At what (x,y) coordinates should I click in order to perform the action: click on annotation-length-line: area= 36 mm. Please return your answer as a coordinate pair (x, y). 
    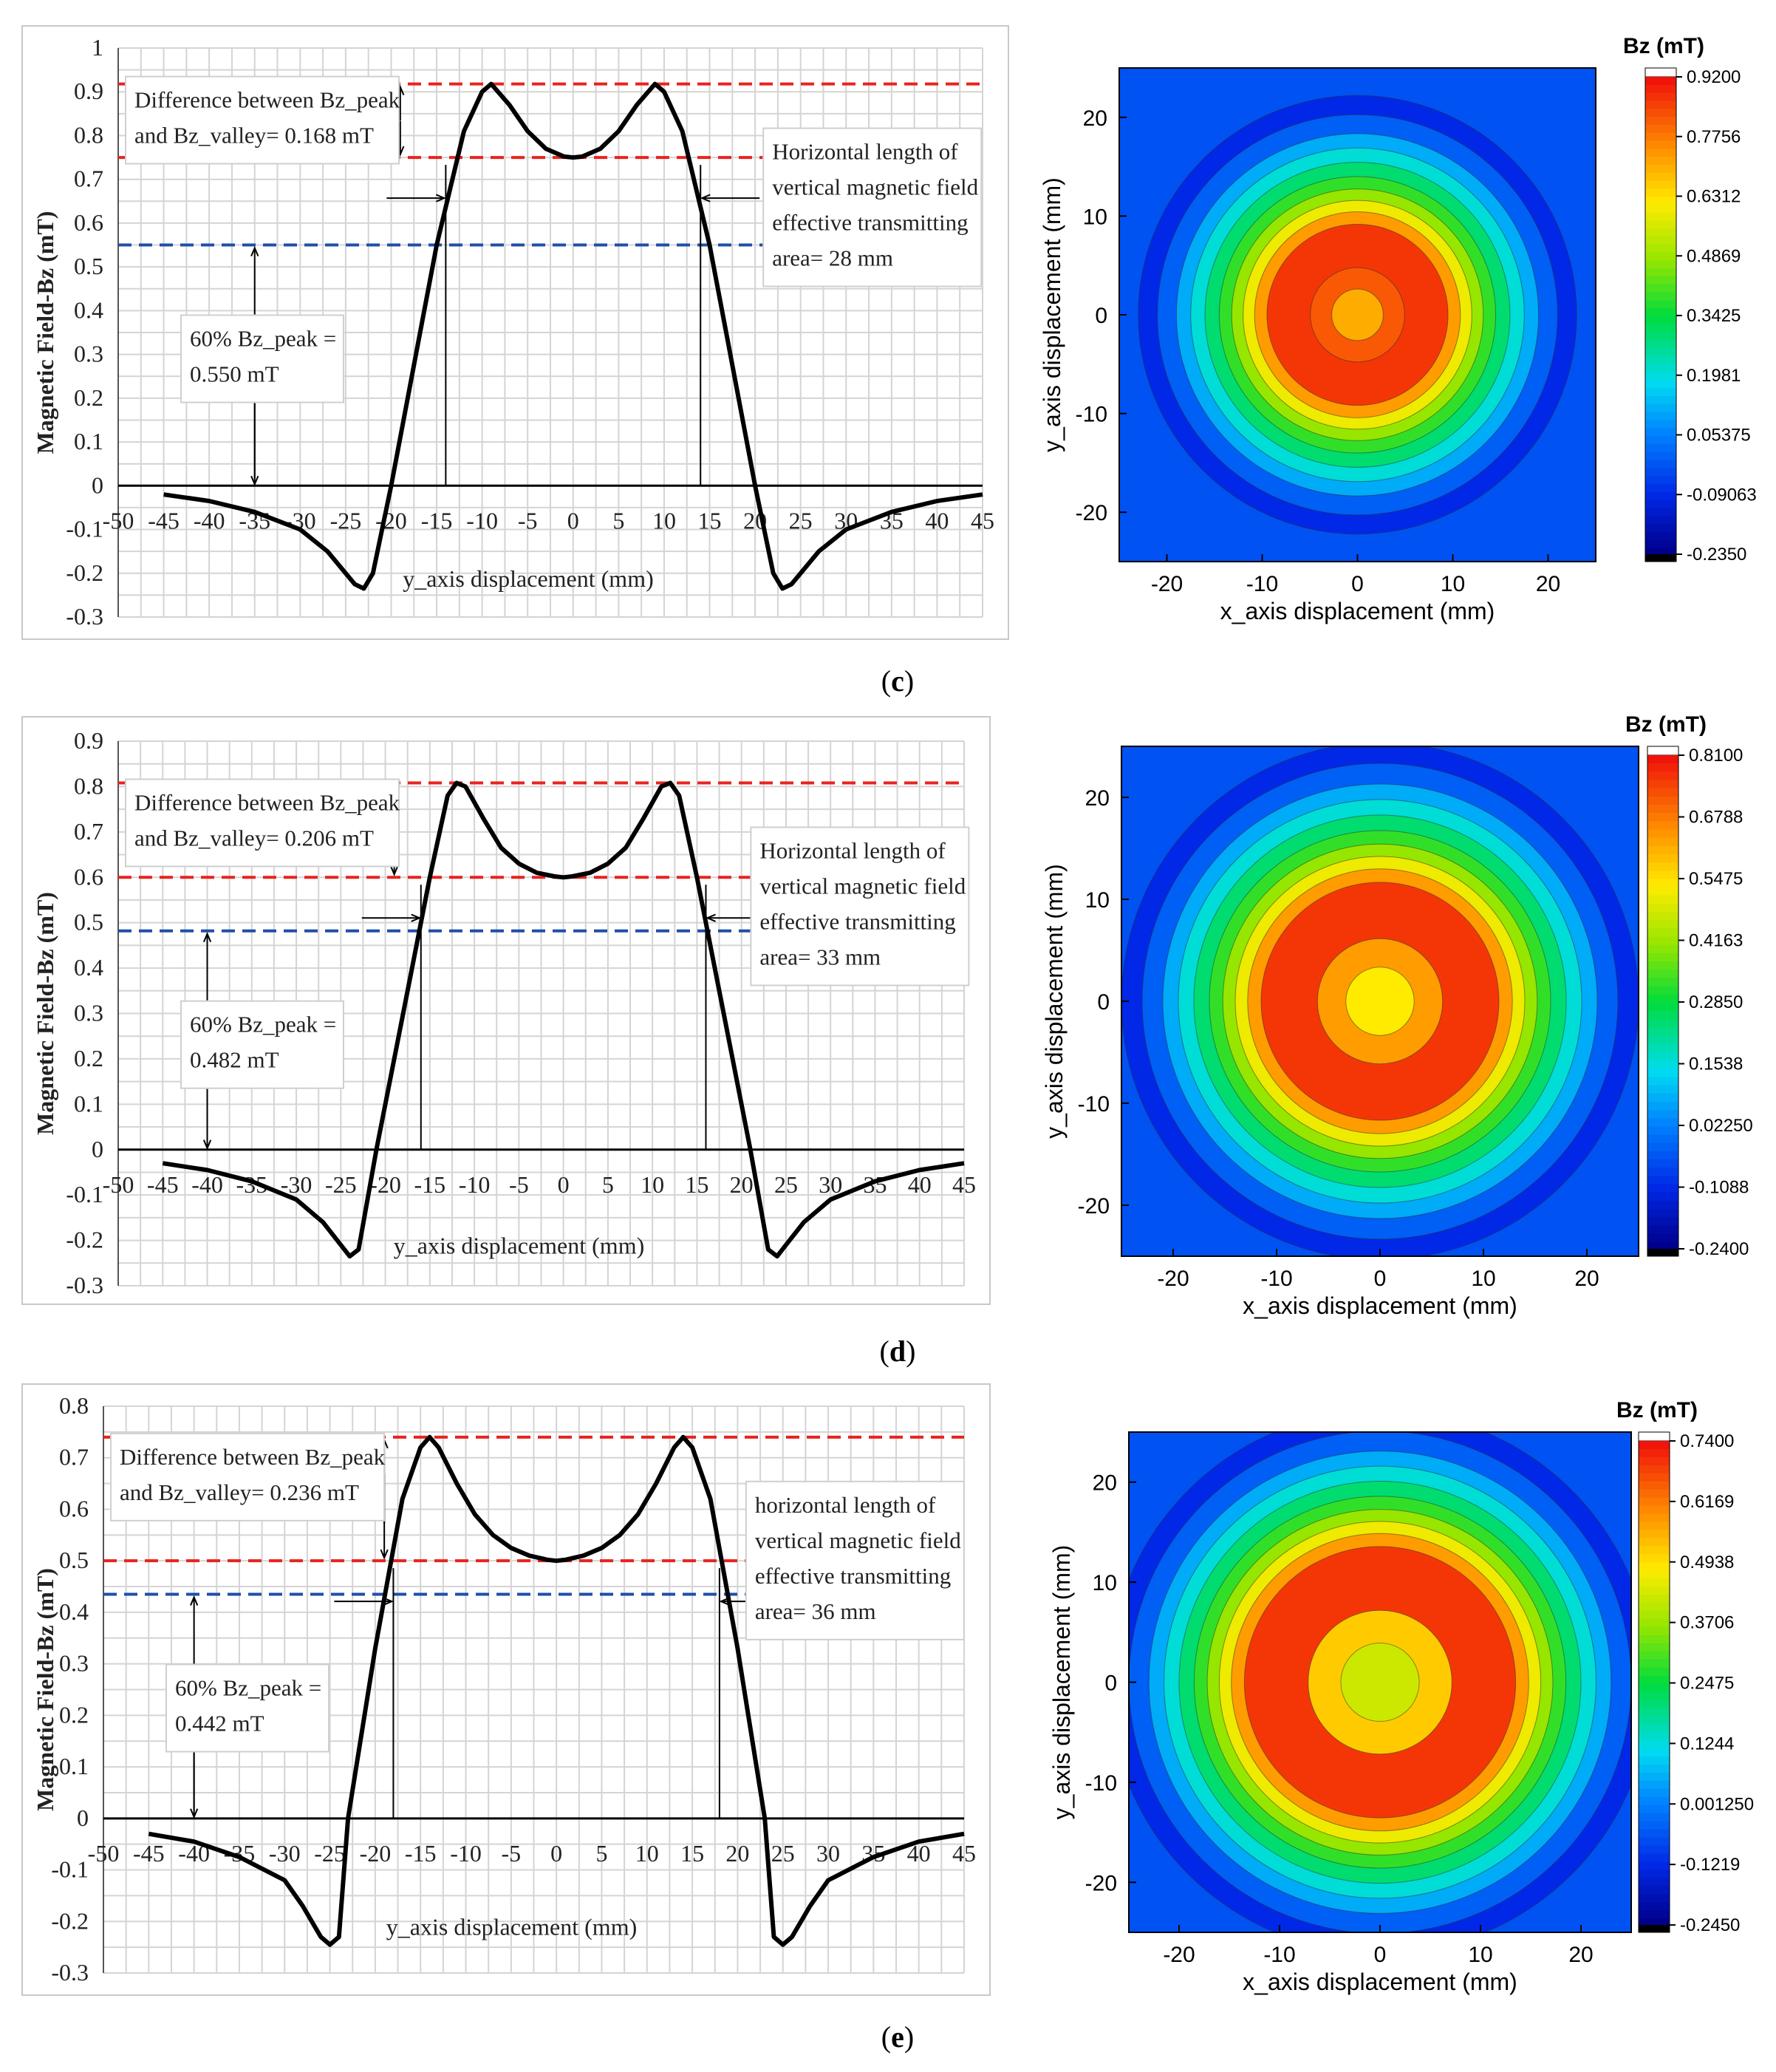
    Looking at the image, I should click on (815, 1611).